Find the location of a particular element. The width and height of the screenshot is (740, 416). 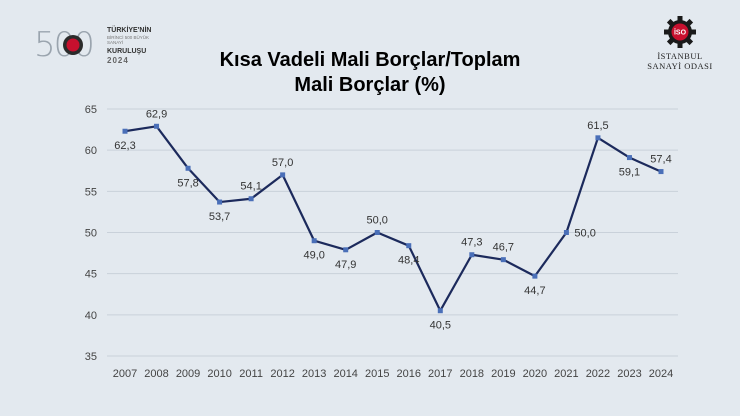

y-tick-label: 40 is located at coordinates (91, 316).